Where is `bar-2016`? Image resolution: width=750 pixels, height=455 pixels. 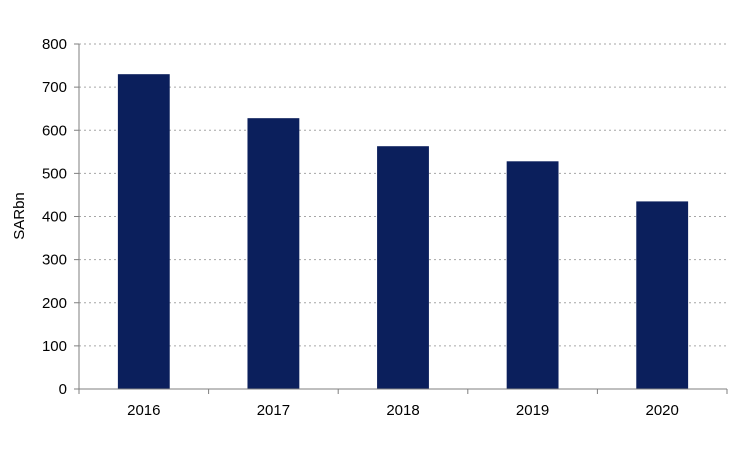 bar-2016 is located at coordinates (143, 231).